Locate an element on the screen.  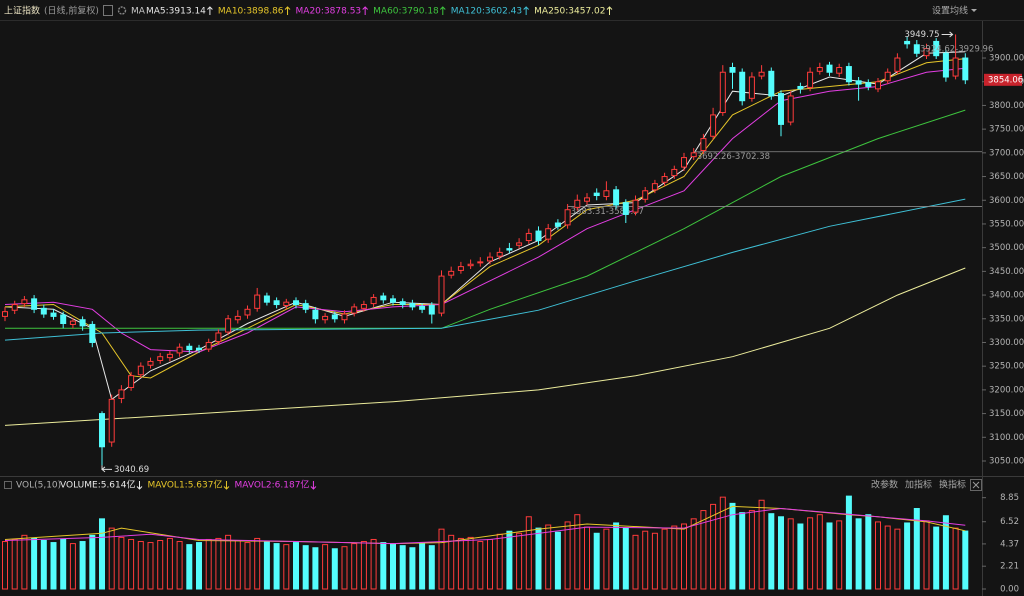
indicator-button: 加指标 is located at coordinates (918, 485).